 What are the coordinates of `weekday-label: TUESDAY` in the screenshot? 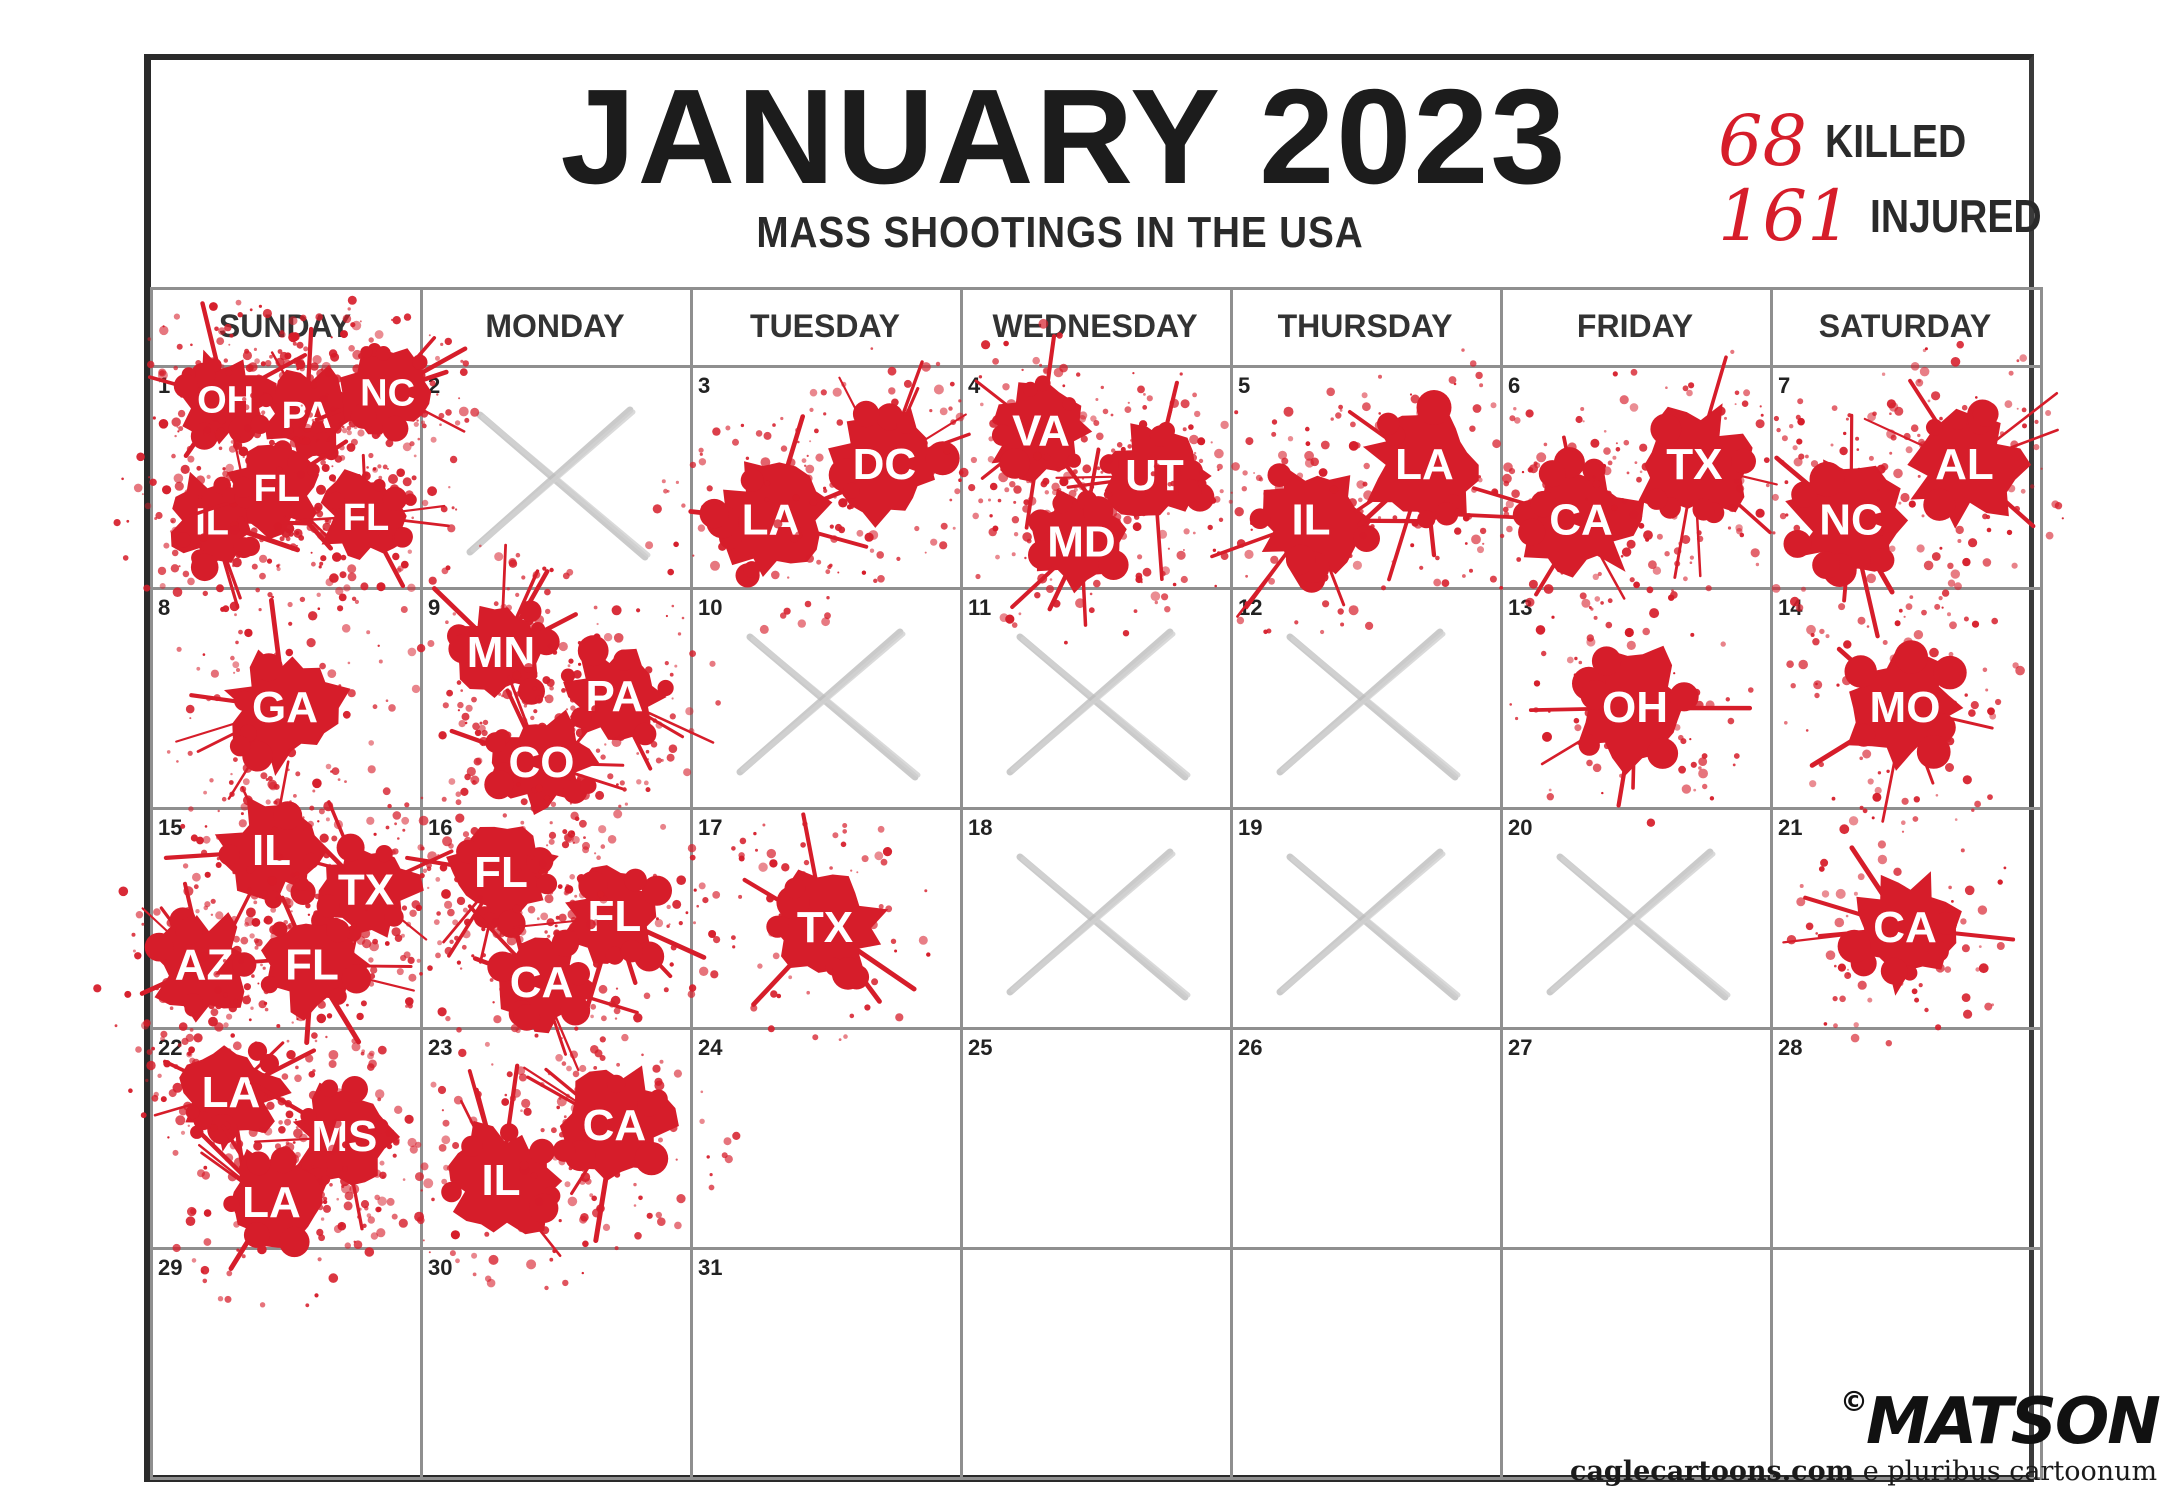 It's located at (825, 326).